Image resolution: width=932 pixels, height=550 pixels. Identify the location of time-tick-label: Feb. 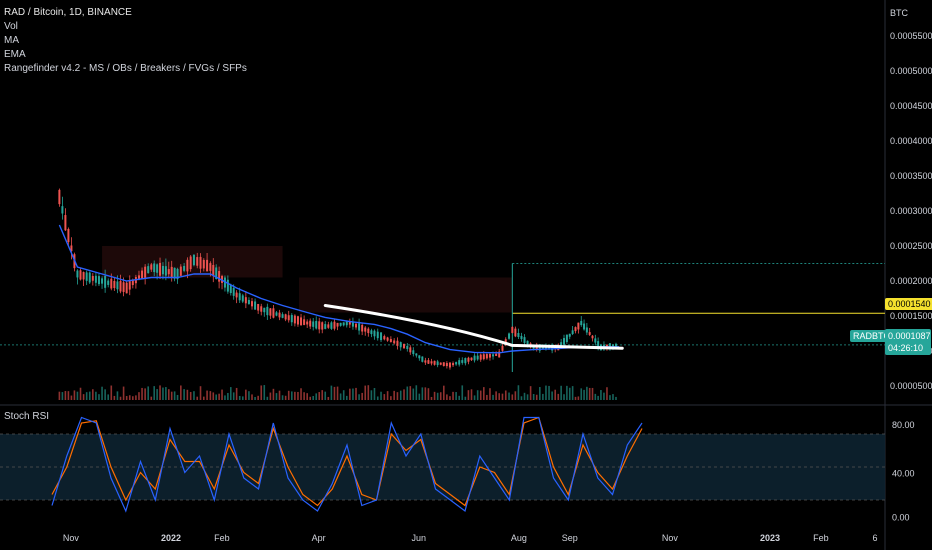
(821, 538).